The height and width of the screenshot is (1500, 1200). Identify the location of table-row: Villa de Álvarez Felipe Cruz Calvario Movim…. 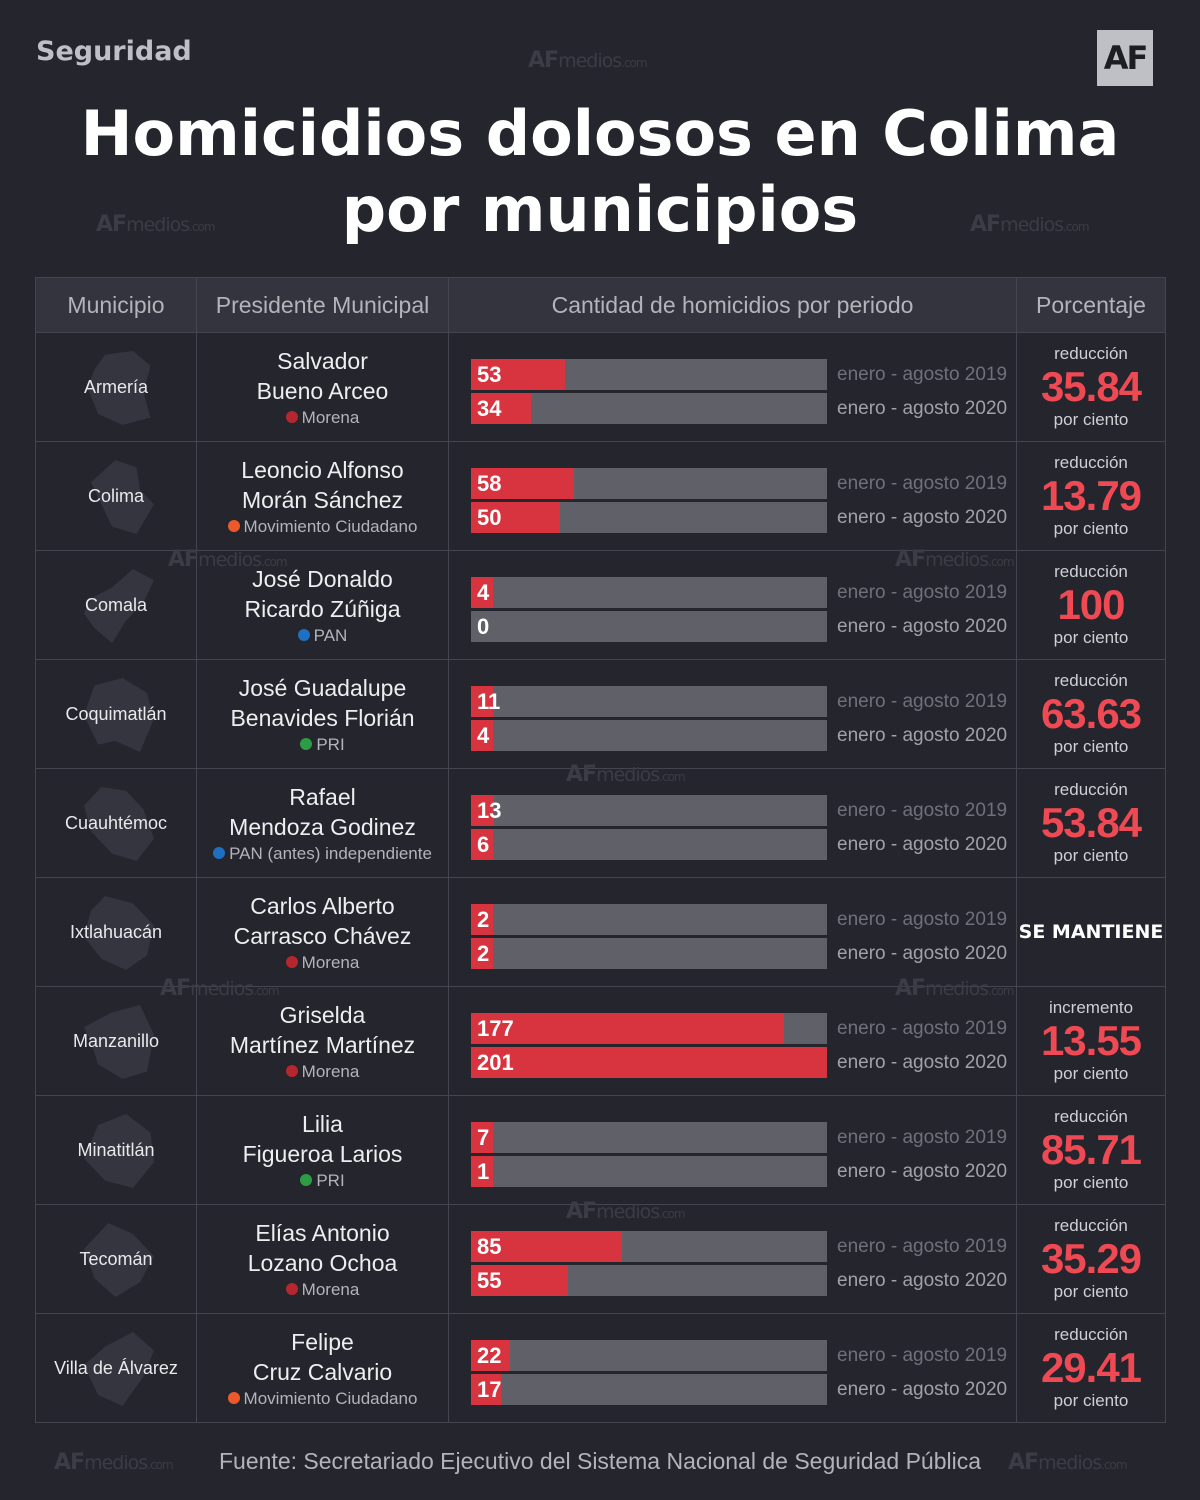
(600, 1368).